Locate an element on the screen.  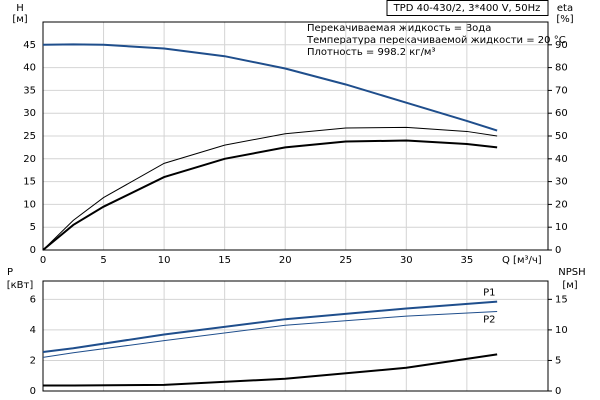
y-tick-label: 6 is located at coordinates (33, 299).